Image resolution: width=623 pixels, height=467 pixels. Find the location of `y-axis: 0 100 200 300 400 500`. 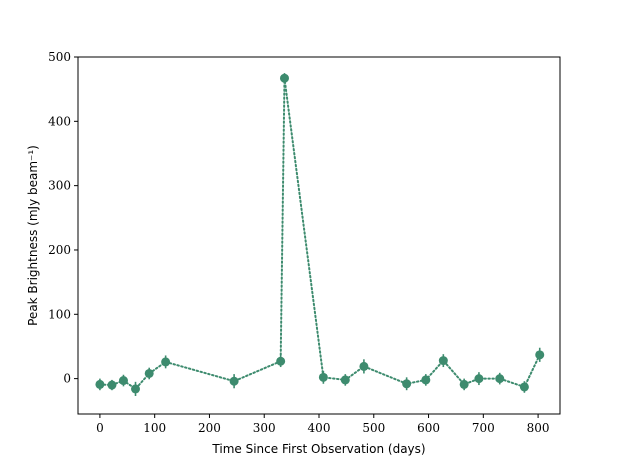

y-axis: 0 100 200 300 400 500 is located at coordinates (63, 218).